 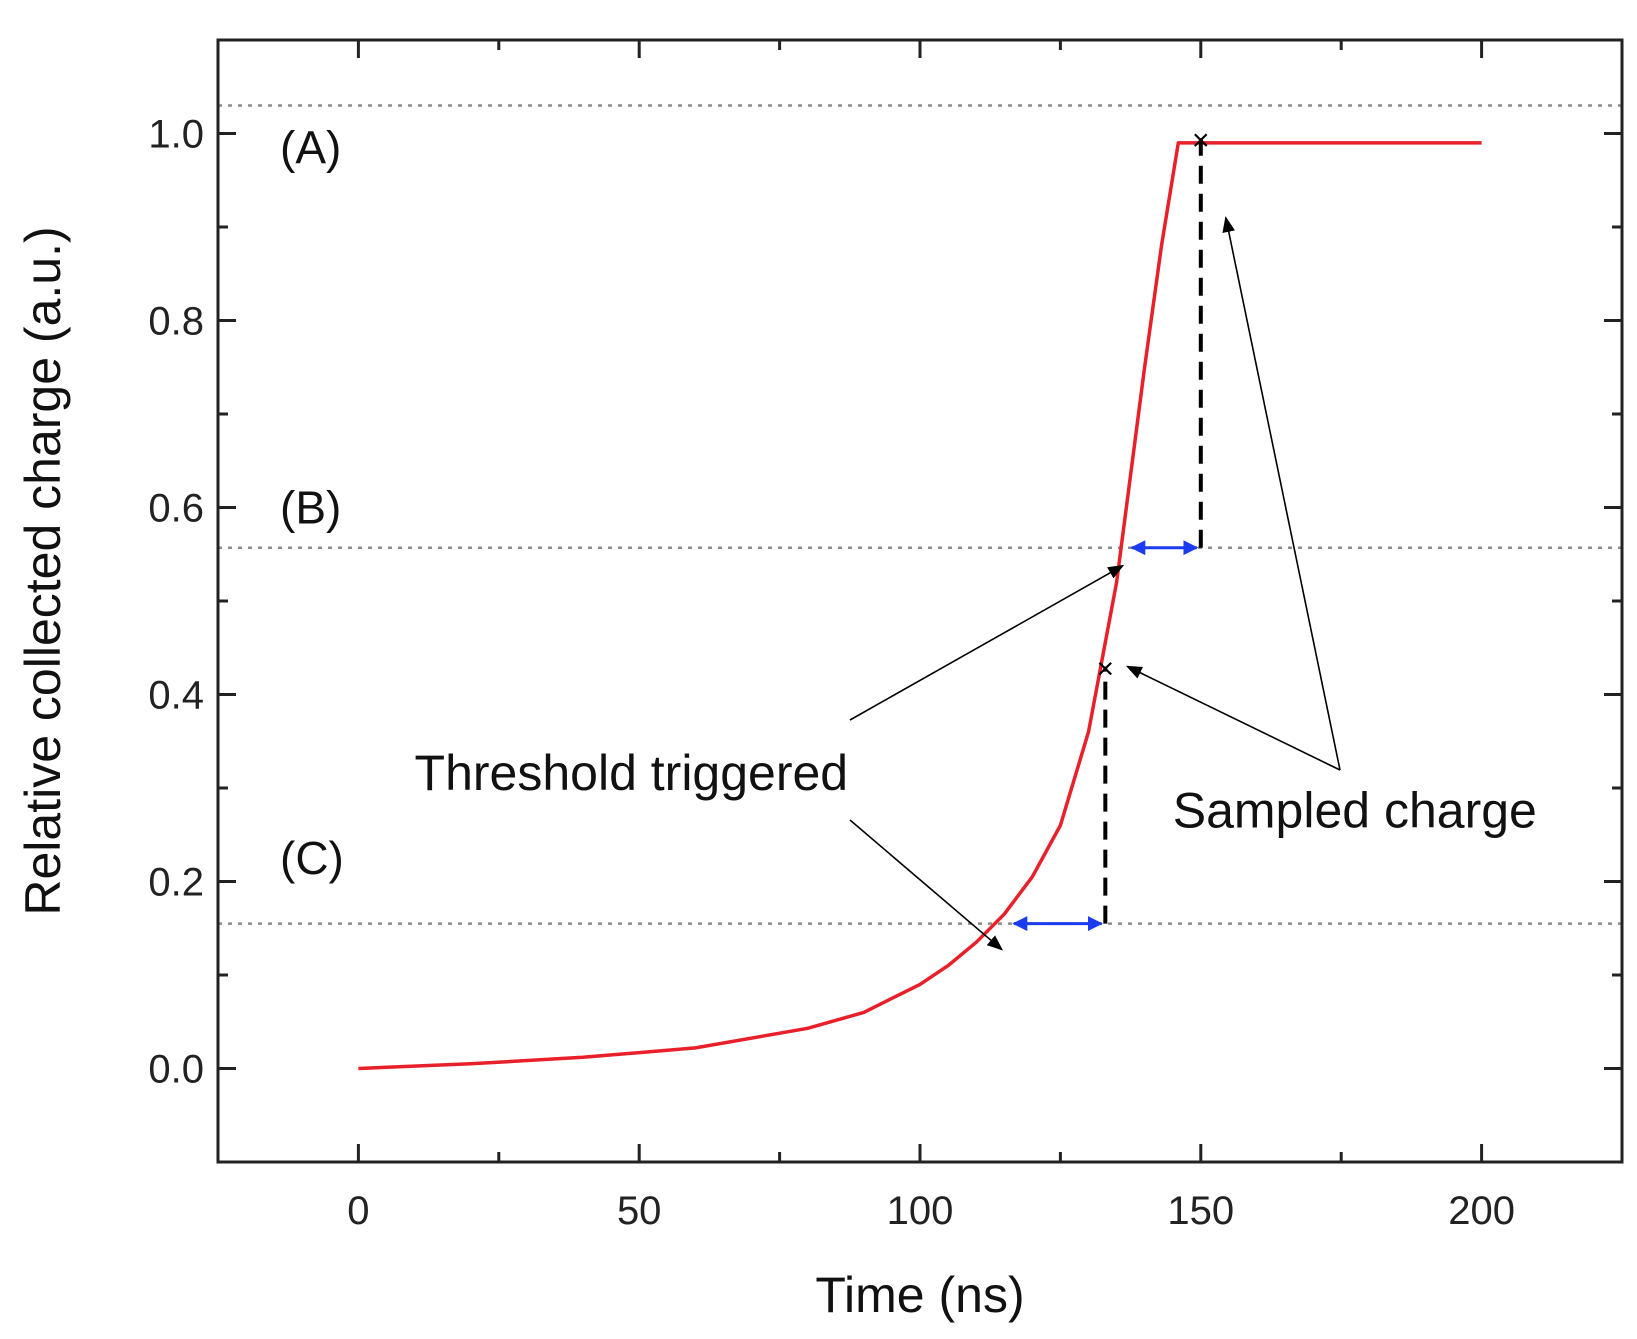 What do you see at coordinates (1355, 810) in the screenshot?
I see `annotation-sampled-charge: Sampled charge` at bounding box center [1355, 810].